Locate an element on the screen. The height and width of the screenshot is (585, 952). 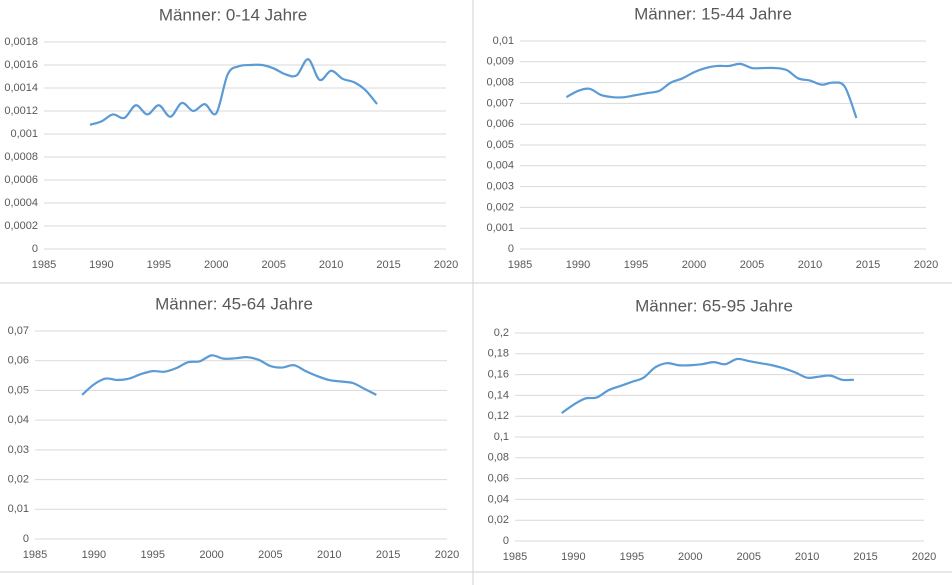
y-tick-label: 0,003 is located at coordinates (500, 187).